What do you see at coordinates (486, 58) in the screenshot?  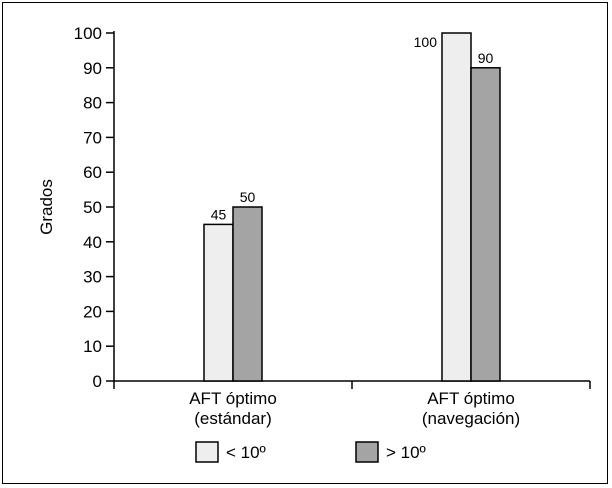 I see `data-label: 90` at bounding box center [486, 58].